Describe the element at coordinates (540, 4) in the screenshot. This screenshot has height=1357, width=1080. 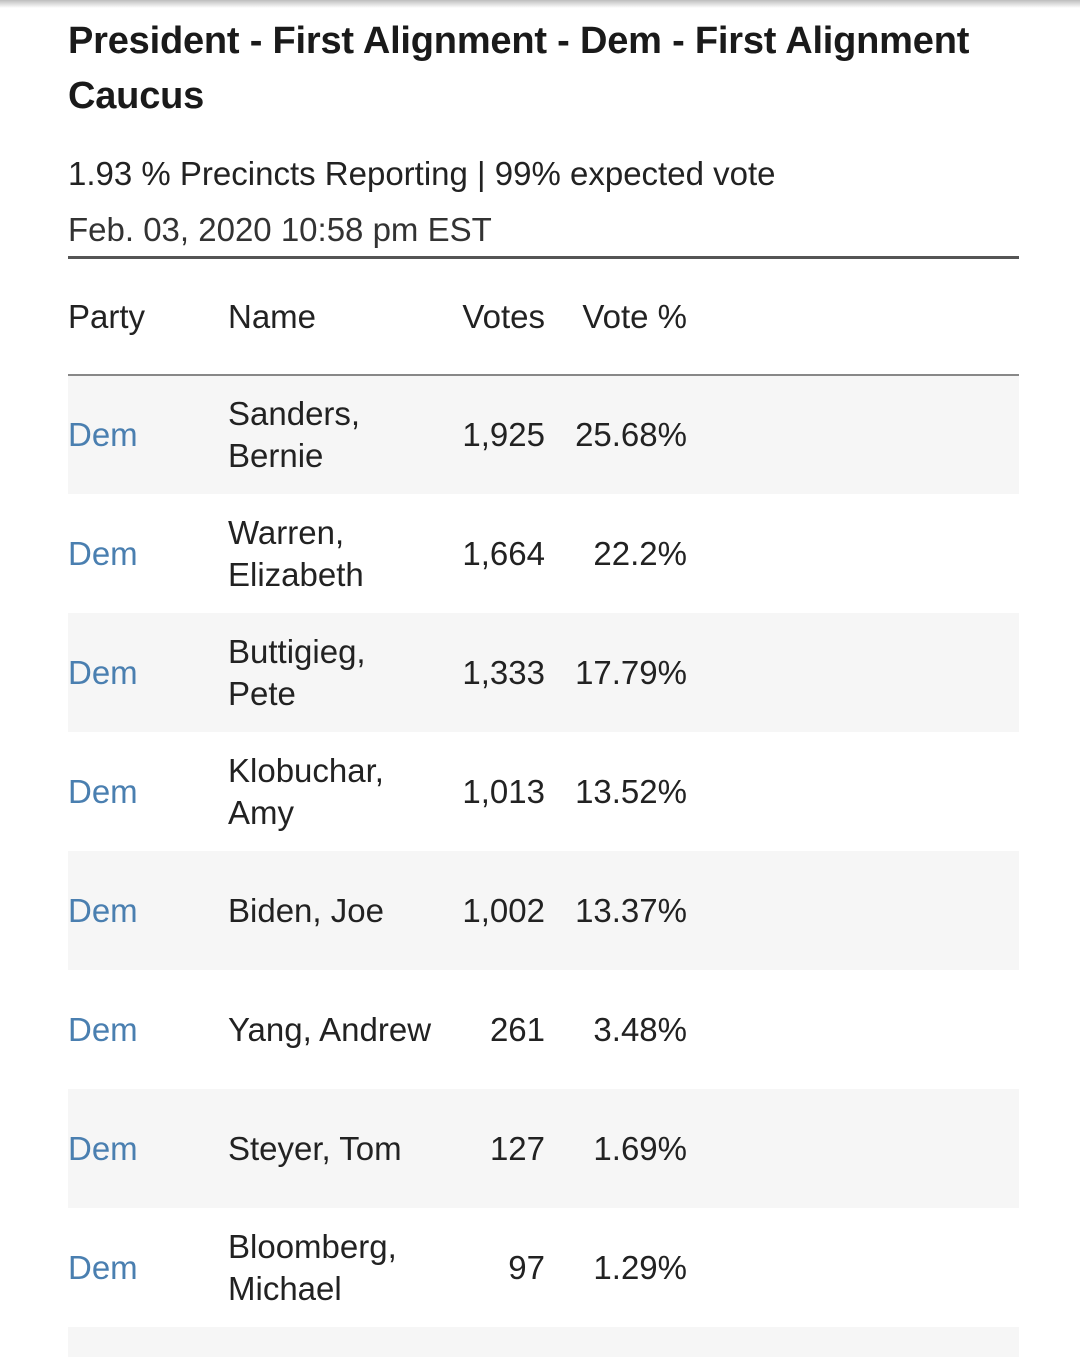
I see `top-edge-shadow` at that location.